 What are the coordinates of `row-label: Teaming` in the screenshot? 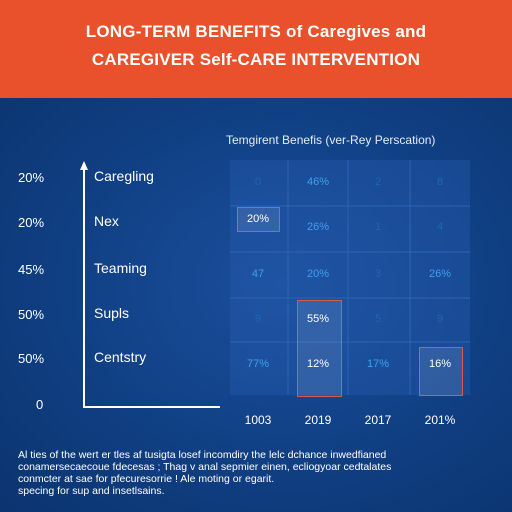 It's located at (120, 268).